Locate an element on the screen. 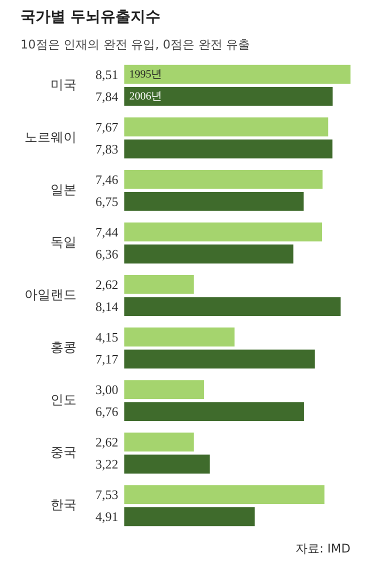 The width and height of the screenshot is (380, 567). y-tick-label: 미국 is located at coordinates (63, 85).